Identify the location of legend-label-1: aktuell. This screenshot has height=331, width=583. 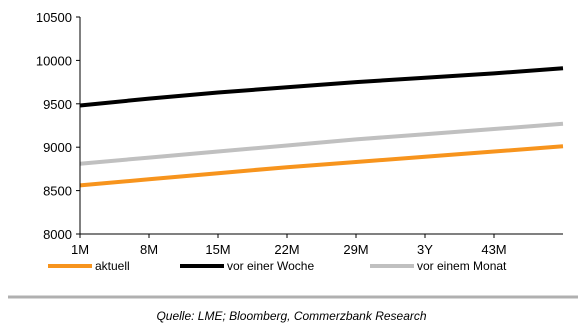
(112, 266).